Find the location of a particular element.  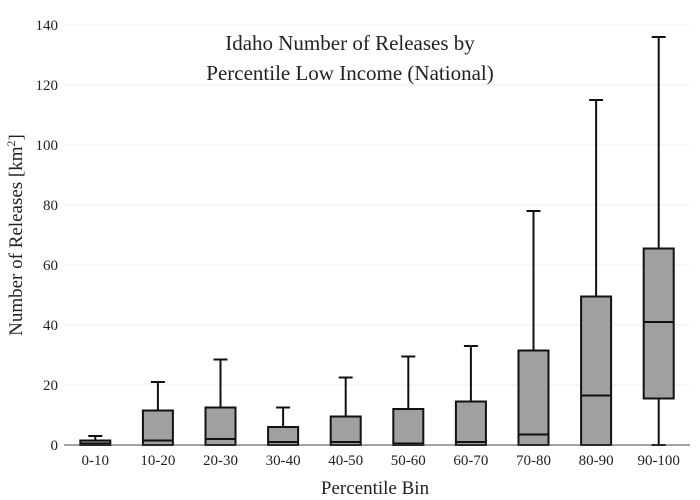

chart-title-line-1: Idaho Number of Releases by is located at coordinates (350, 43).